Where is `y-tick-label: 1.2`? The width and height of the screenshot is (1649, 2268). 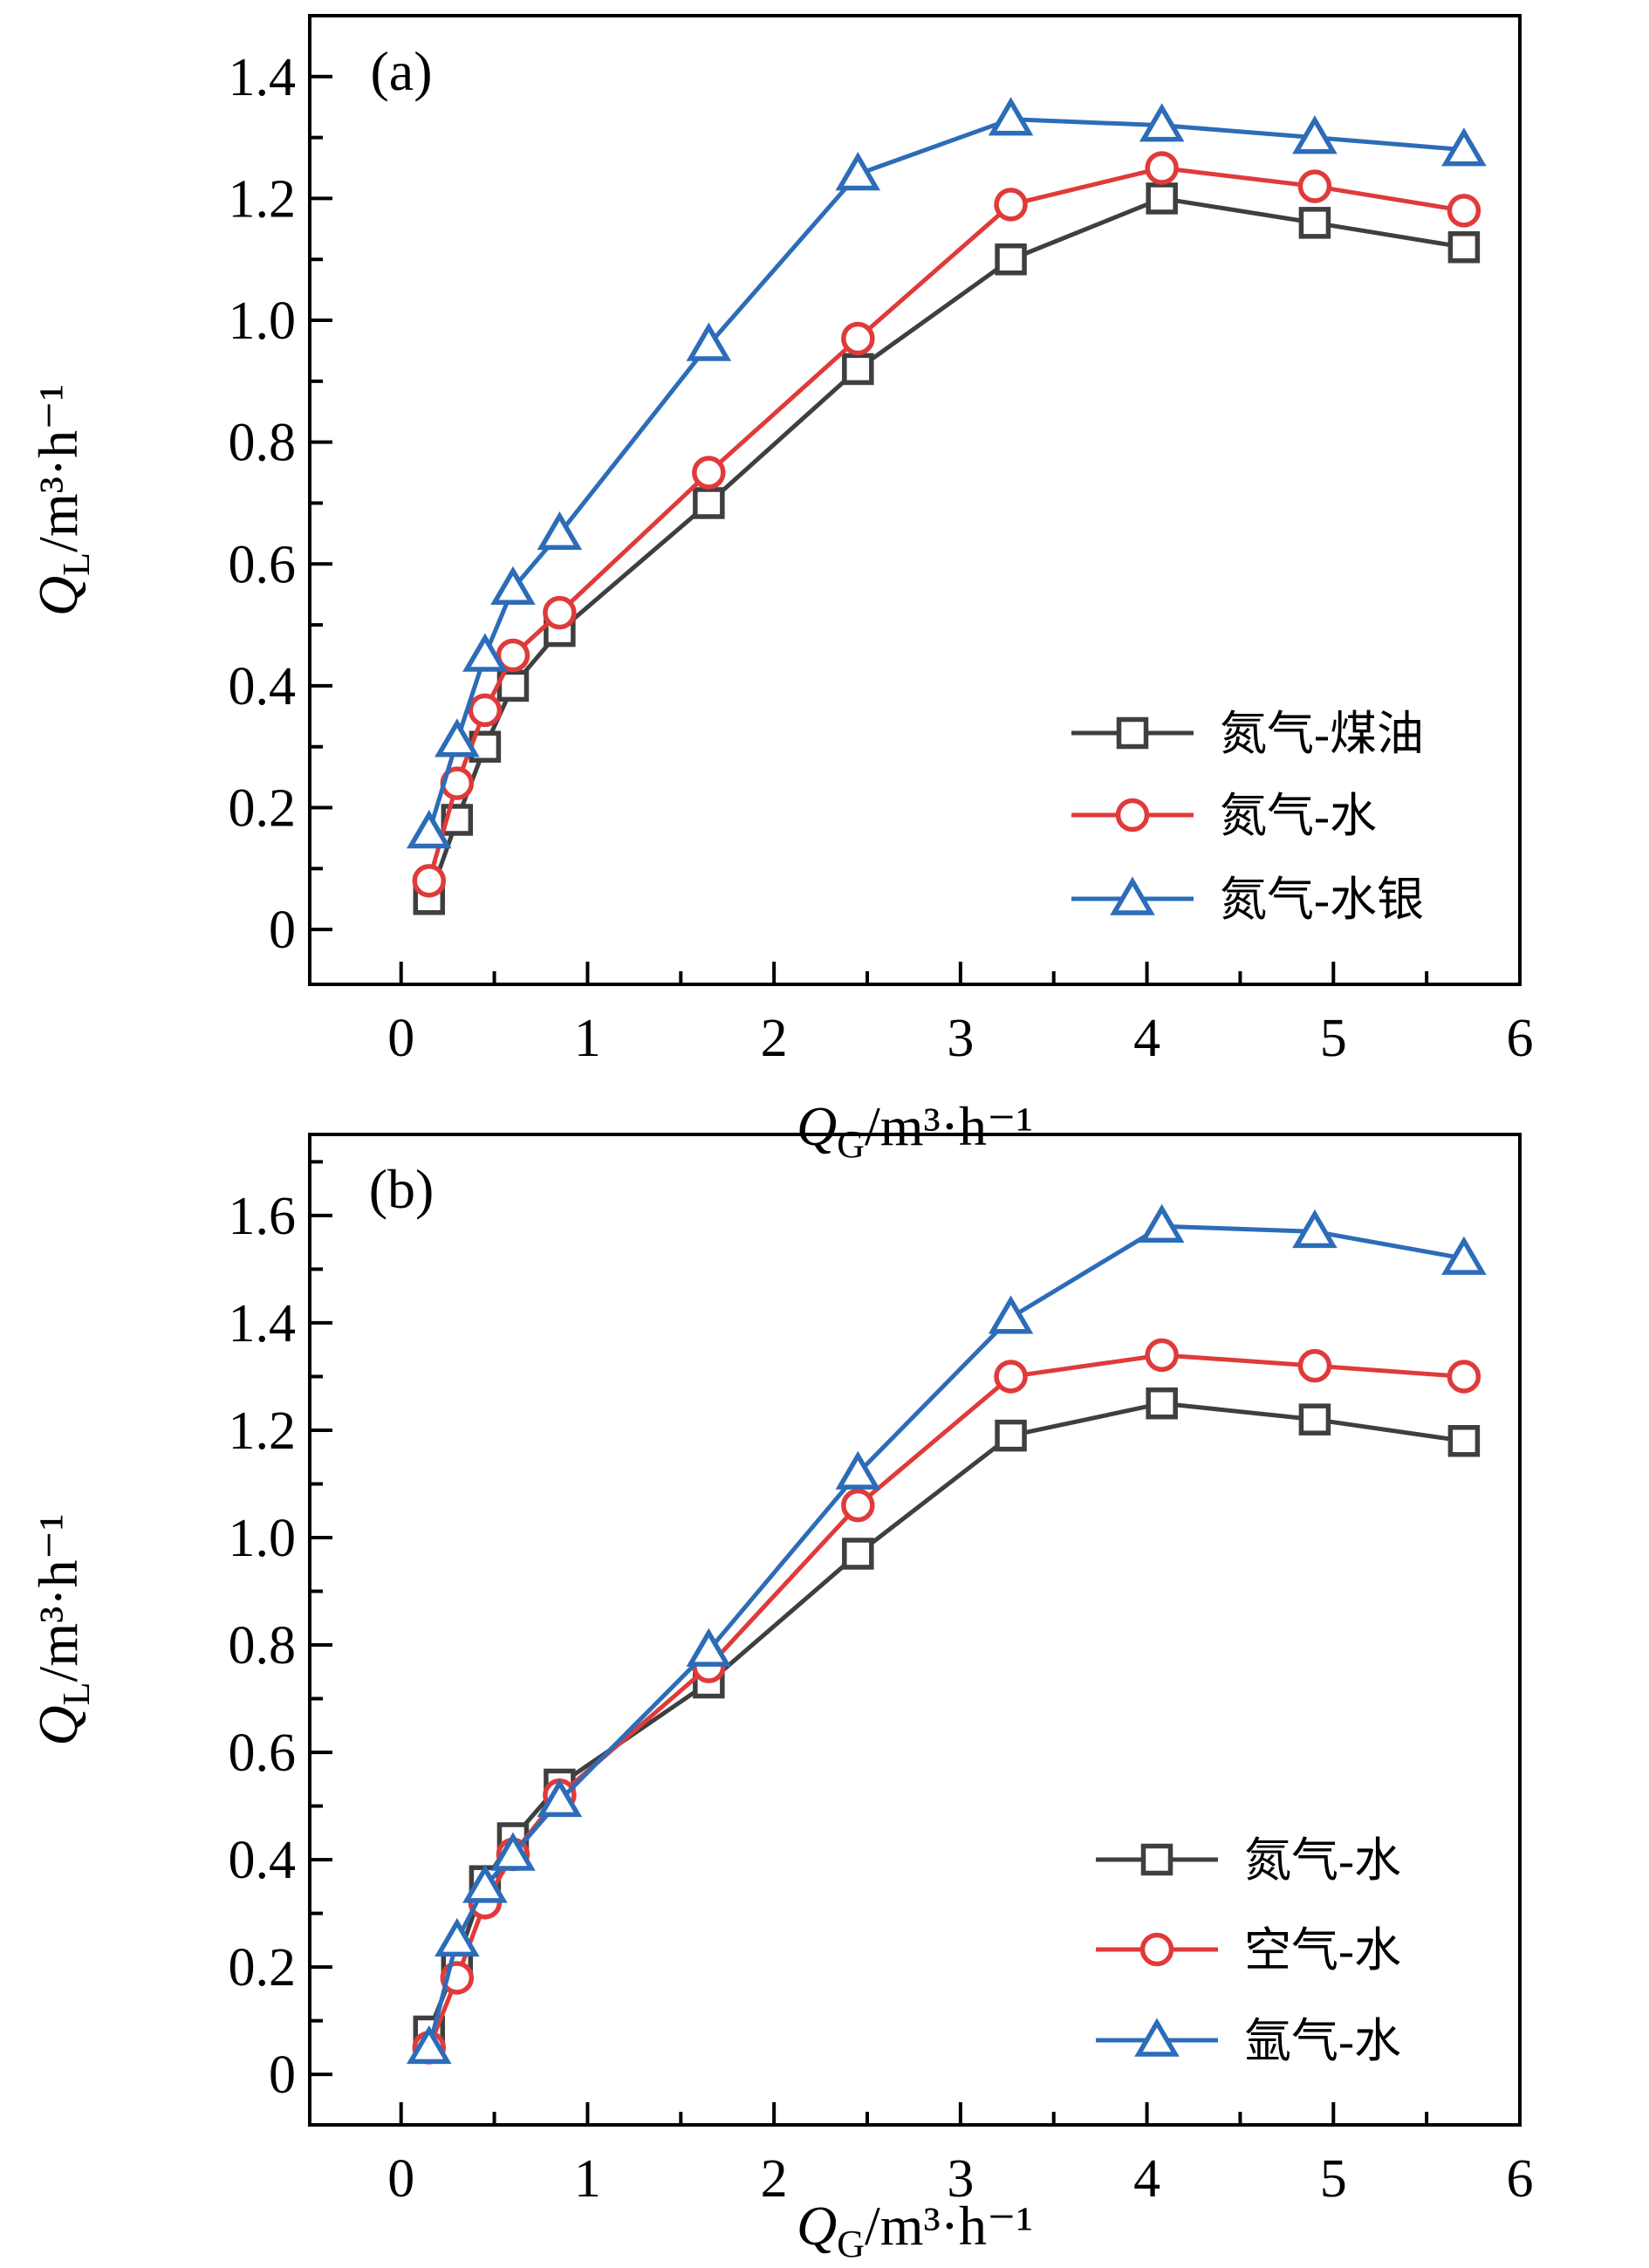 y-tick-label: 1.2 is located at coordinates (263, 1431).